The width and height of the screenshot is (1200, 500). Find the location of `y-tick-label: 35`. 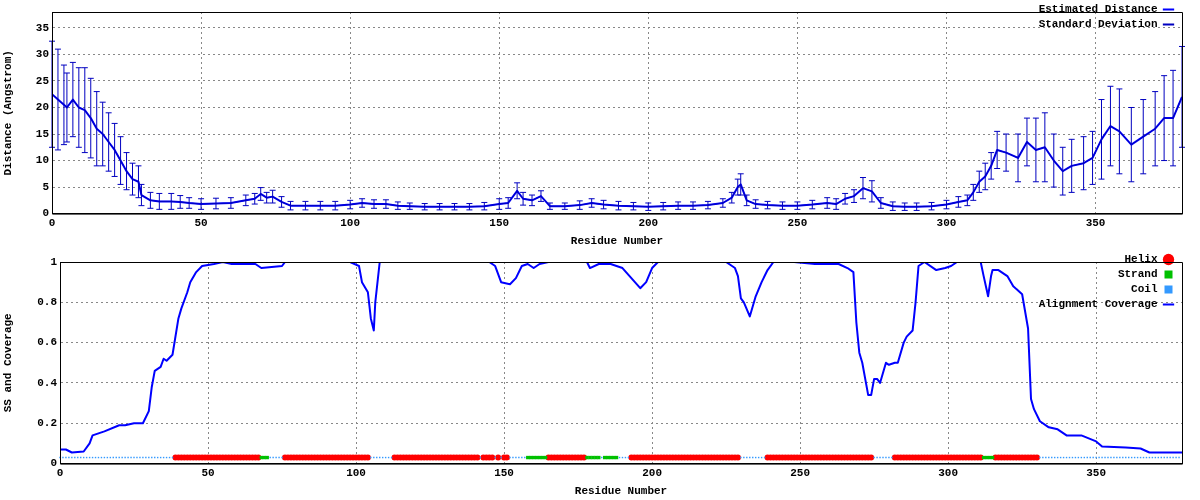

y-tick-label: 35 is located at coordinates (42, 27).